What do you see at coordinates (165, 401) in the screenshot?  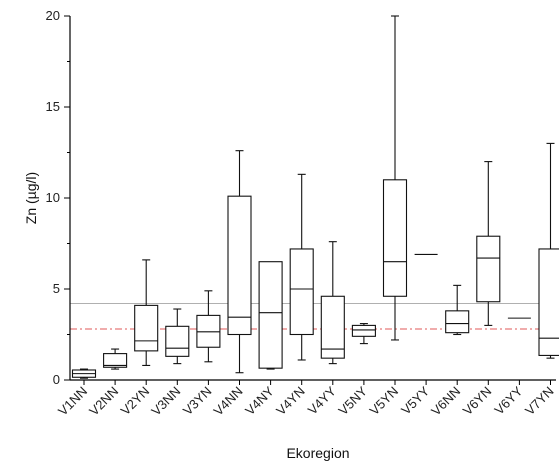 I see `x-tick-label: V3NN` at bounding box center [165, 401].